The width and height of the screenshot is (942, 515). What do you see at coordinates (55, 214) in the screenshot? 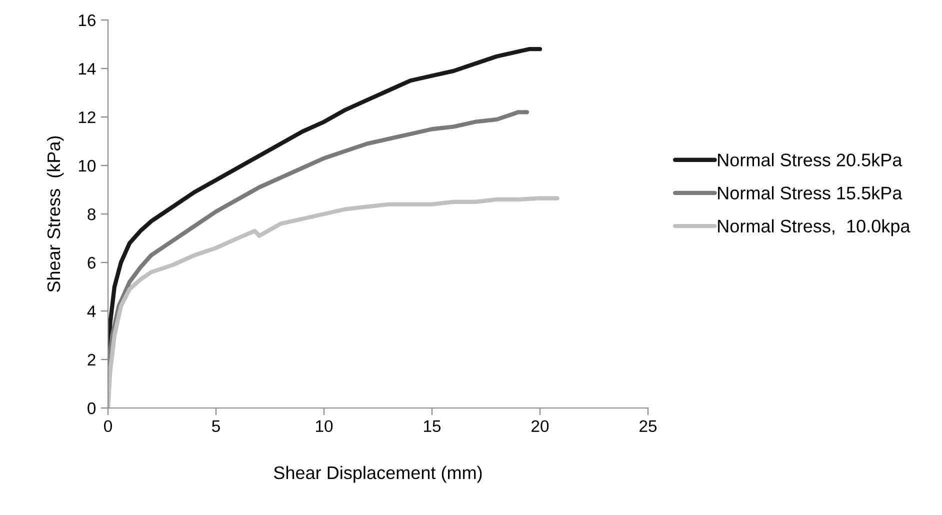
I see `y-axis-title: Shear Stress (kPa)` at bounding box center [55, 214].